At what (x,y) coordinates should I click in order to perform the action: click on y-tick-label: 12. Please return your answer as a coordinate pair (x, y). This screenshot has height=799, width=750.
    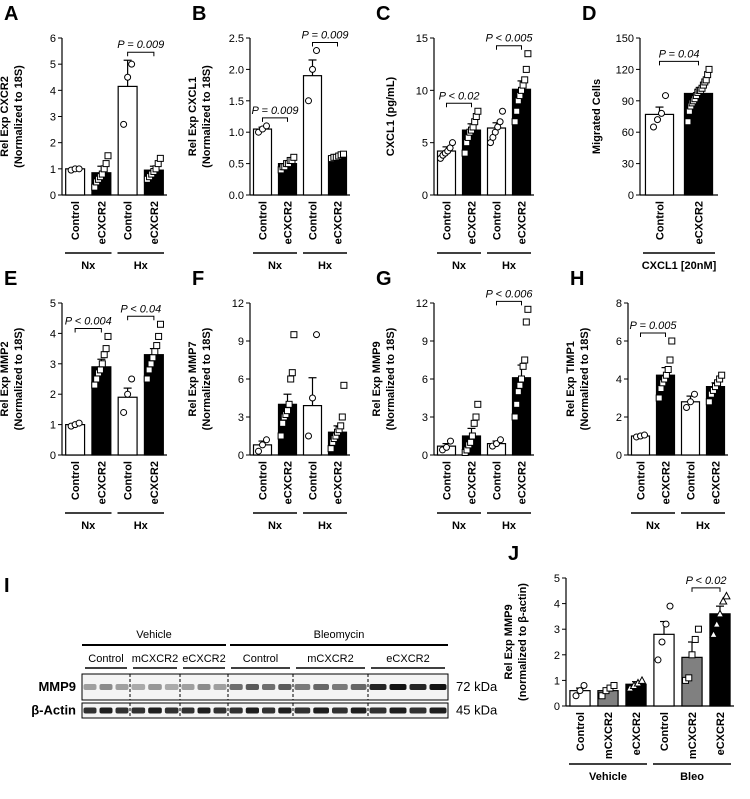
    Looking at the image, I should click on (238, 304).